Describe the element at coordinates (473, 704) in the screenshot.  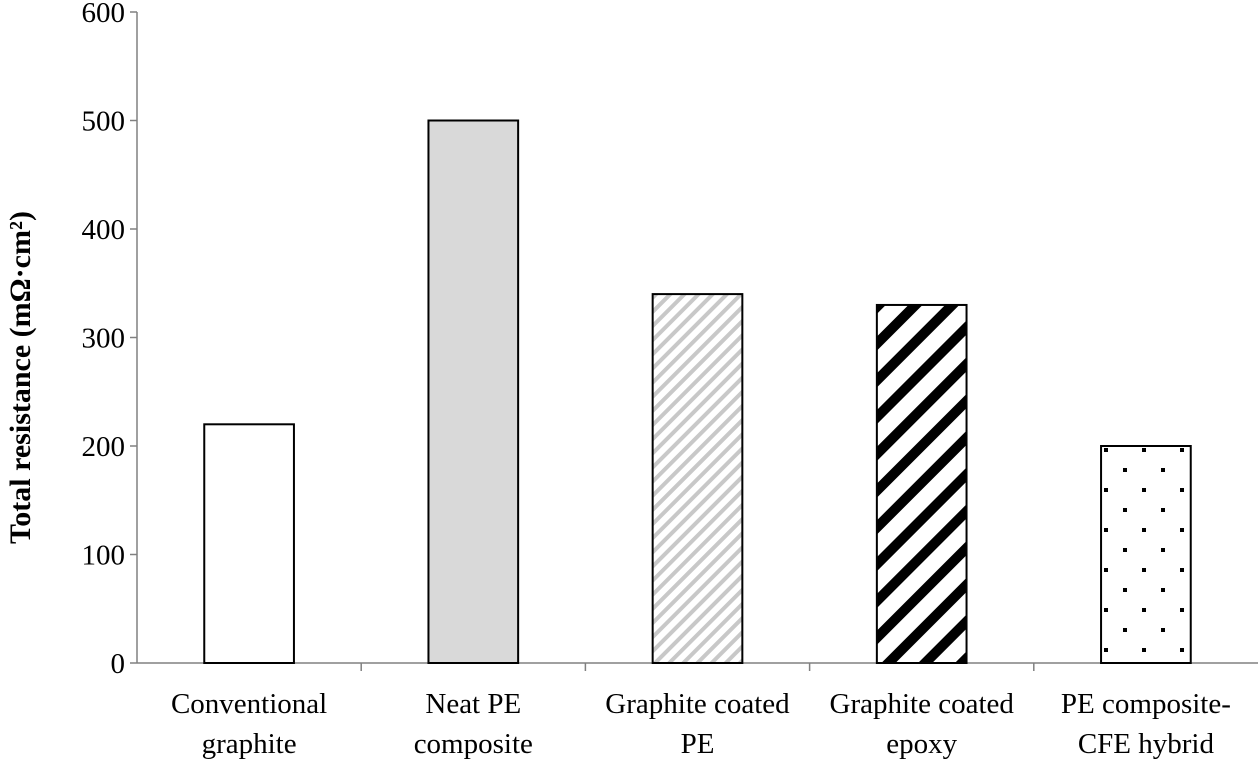
I see `x-category-label: Neat PE` at that location.